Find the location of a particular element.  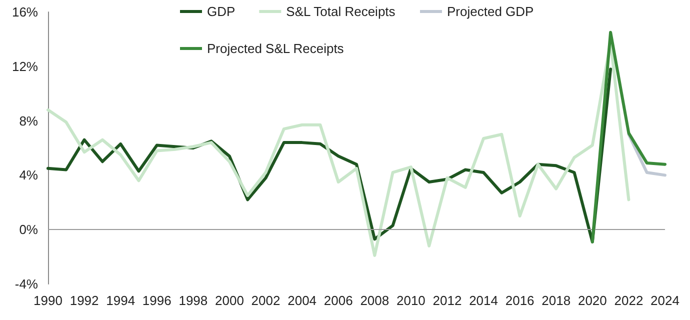

x-tick-label: 1996 is located at coordinates (157, 300).